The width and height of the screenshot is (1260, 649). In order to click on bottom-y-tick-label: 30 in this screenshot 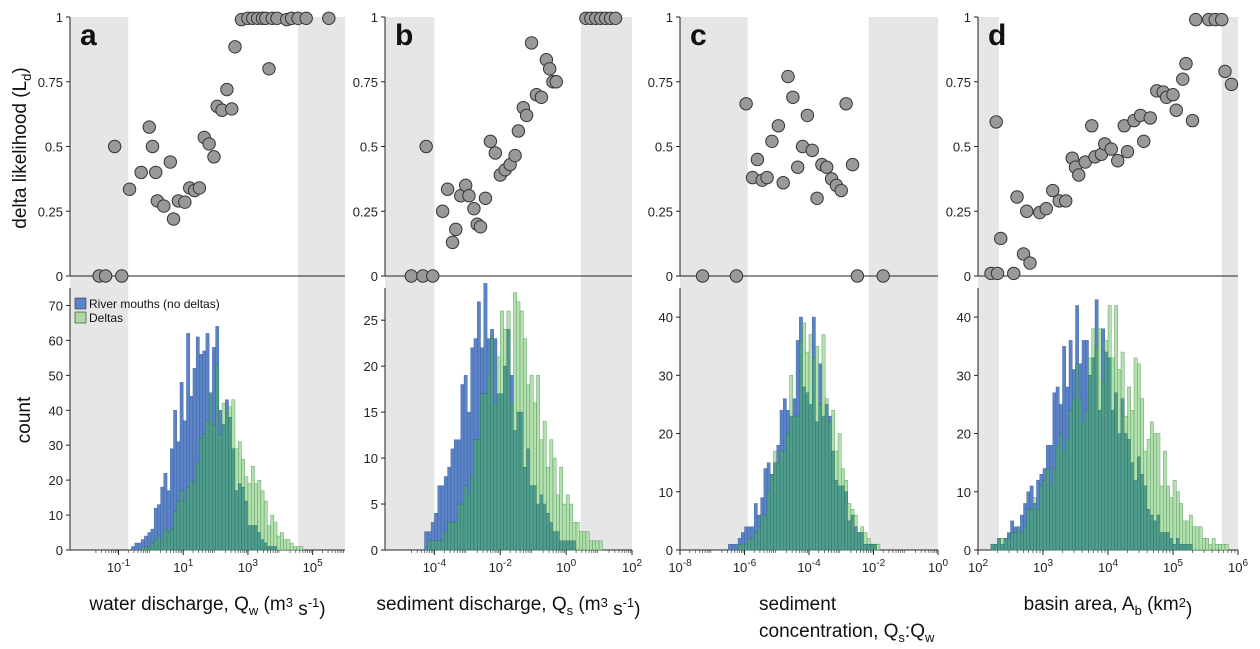, I will do `click(964, 375)`.